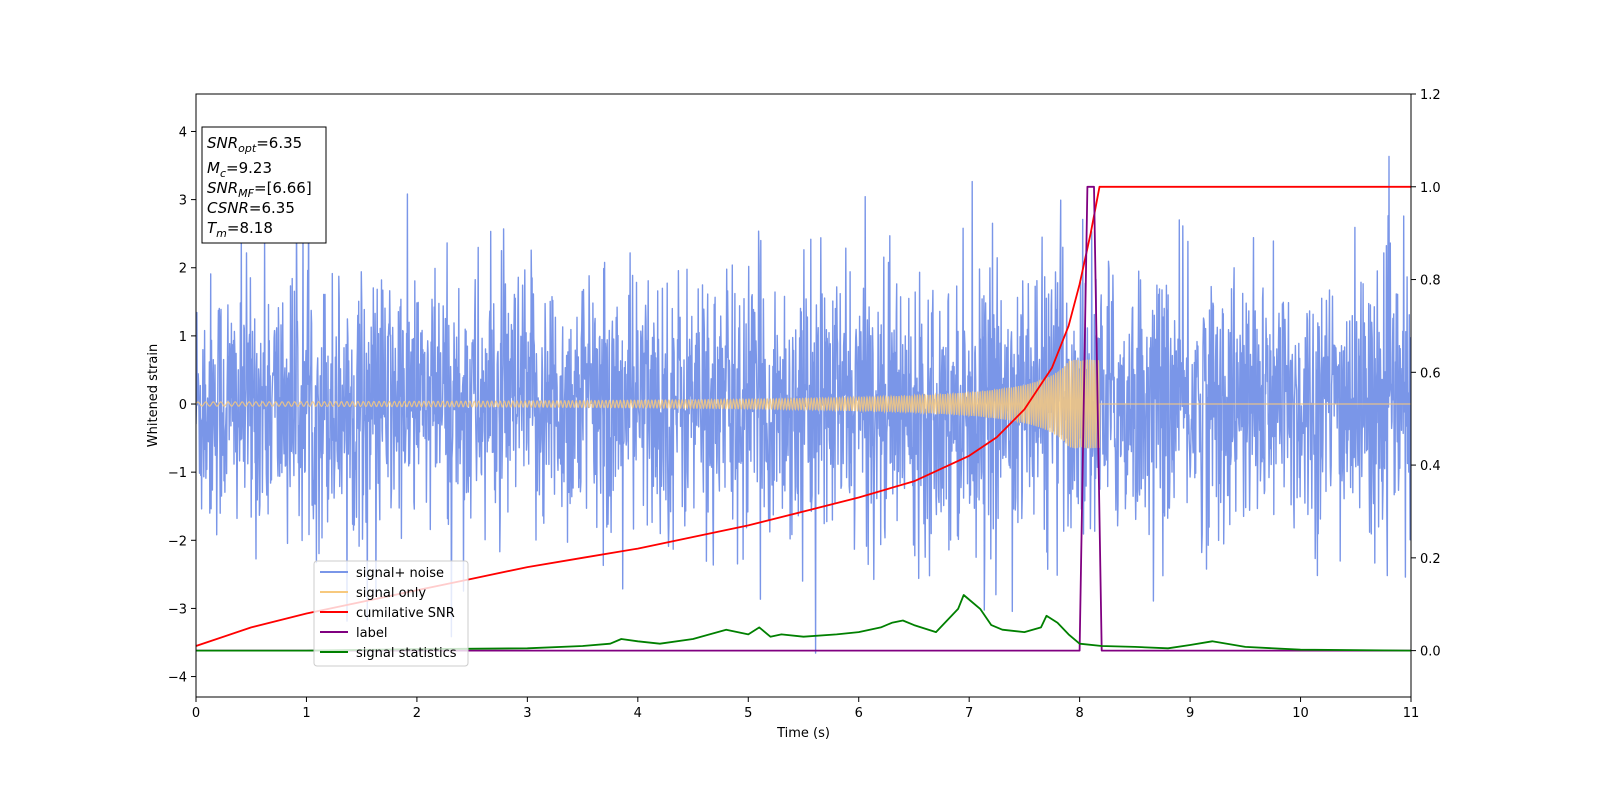 Image resolution: width=1600 pixels, height=800 pixels. Describe the element at coordinates (251, 208) in the screenshot. I see `annotation-line: CSNR=6.35` at that location.